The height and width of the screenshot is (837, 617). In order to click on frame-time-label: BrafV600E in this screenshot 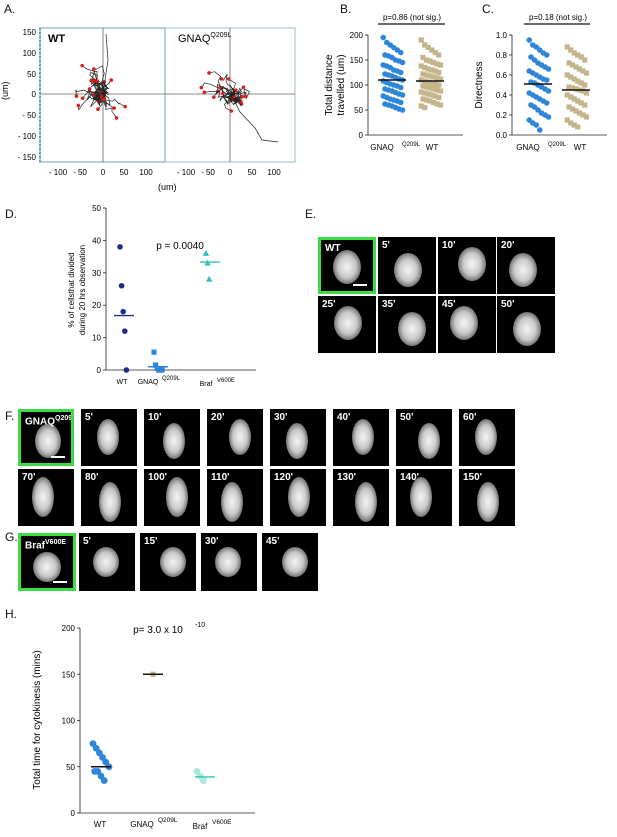, I will do `click(46, 545)`.